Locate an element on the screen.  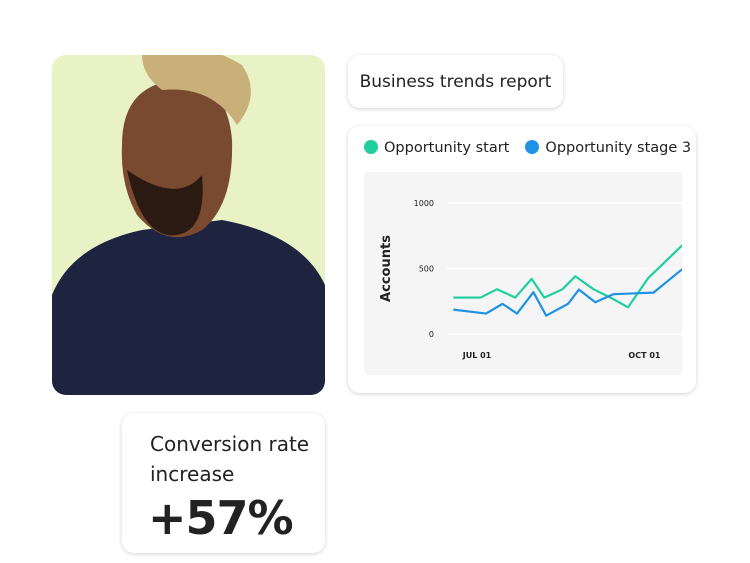
conversion-label-line2: increase is located at coordinates (192, 474).